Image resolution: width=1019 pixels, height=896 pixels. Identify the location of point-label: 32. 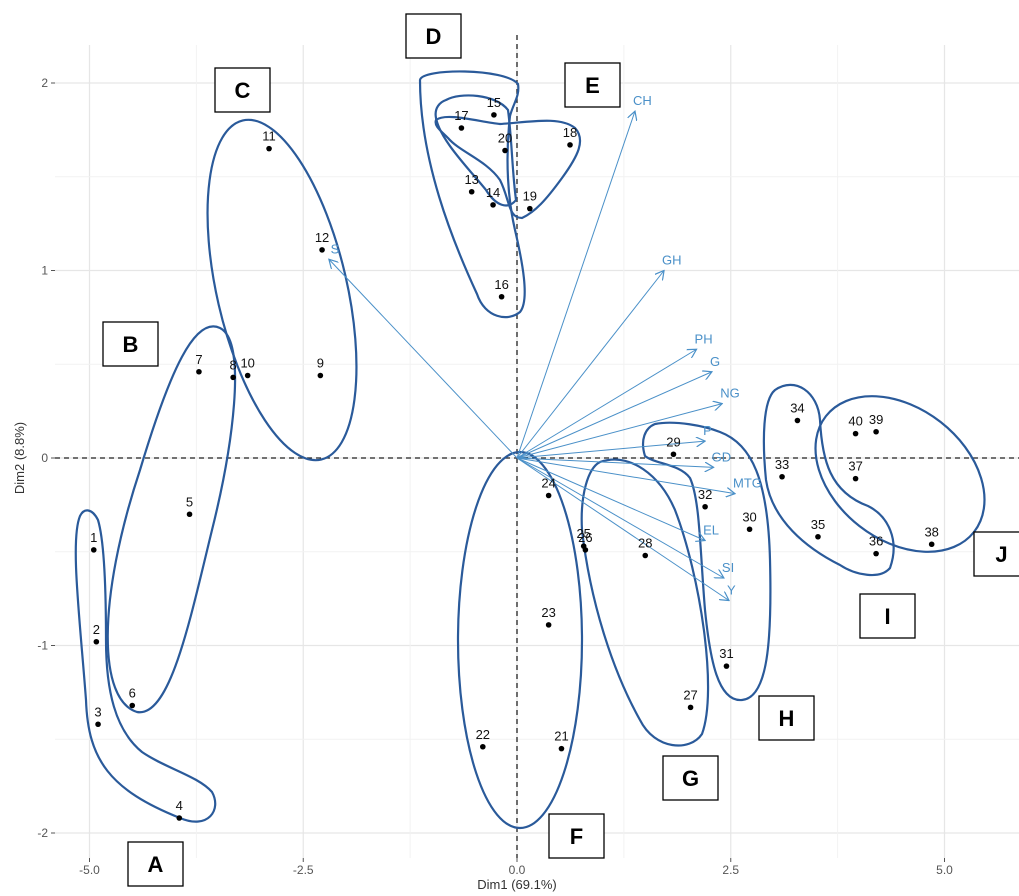
(705, 494).